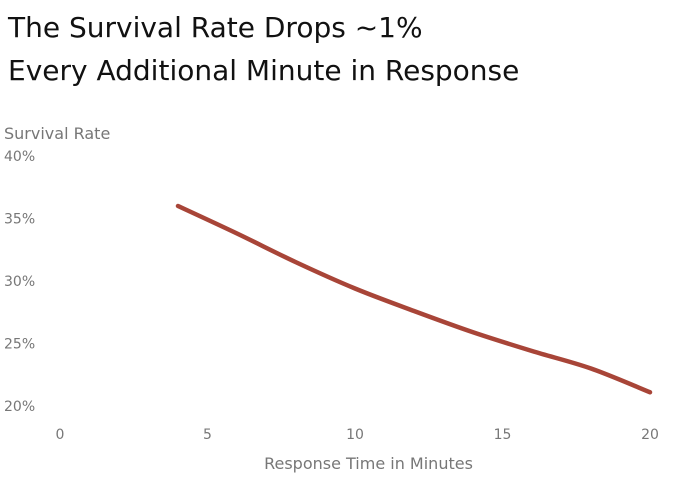  What do you see at coordinates (215, 27) in the screenshot?
I see `chart-title-line-1: The Survival Rate Drops ~1%` at bounding box center [215, 27].